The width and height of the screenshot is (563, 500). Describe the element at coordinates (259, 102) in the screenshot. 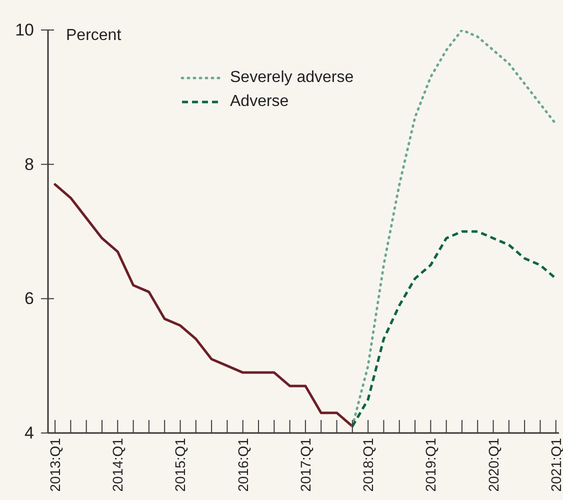

I see `legend-label: Adverse` at that location.